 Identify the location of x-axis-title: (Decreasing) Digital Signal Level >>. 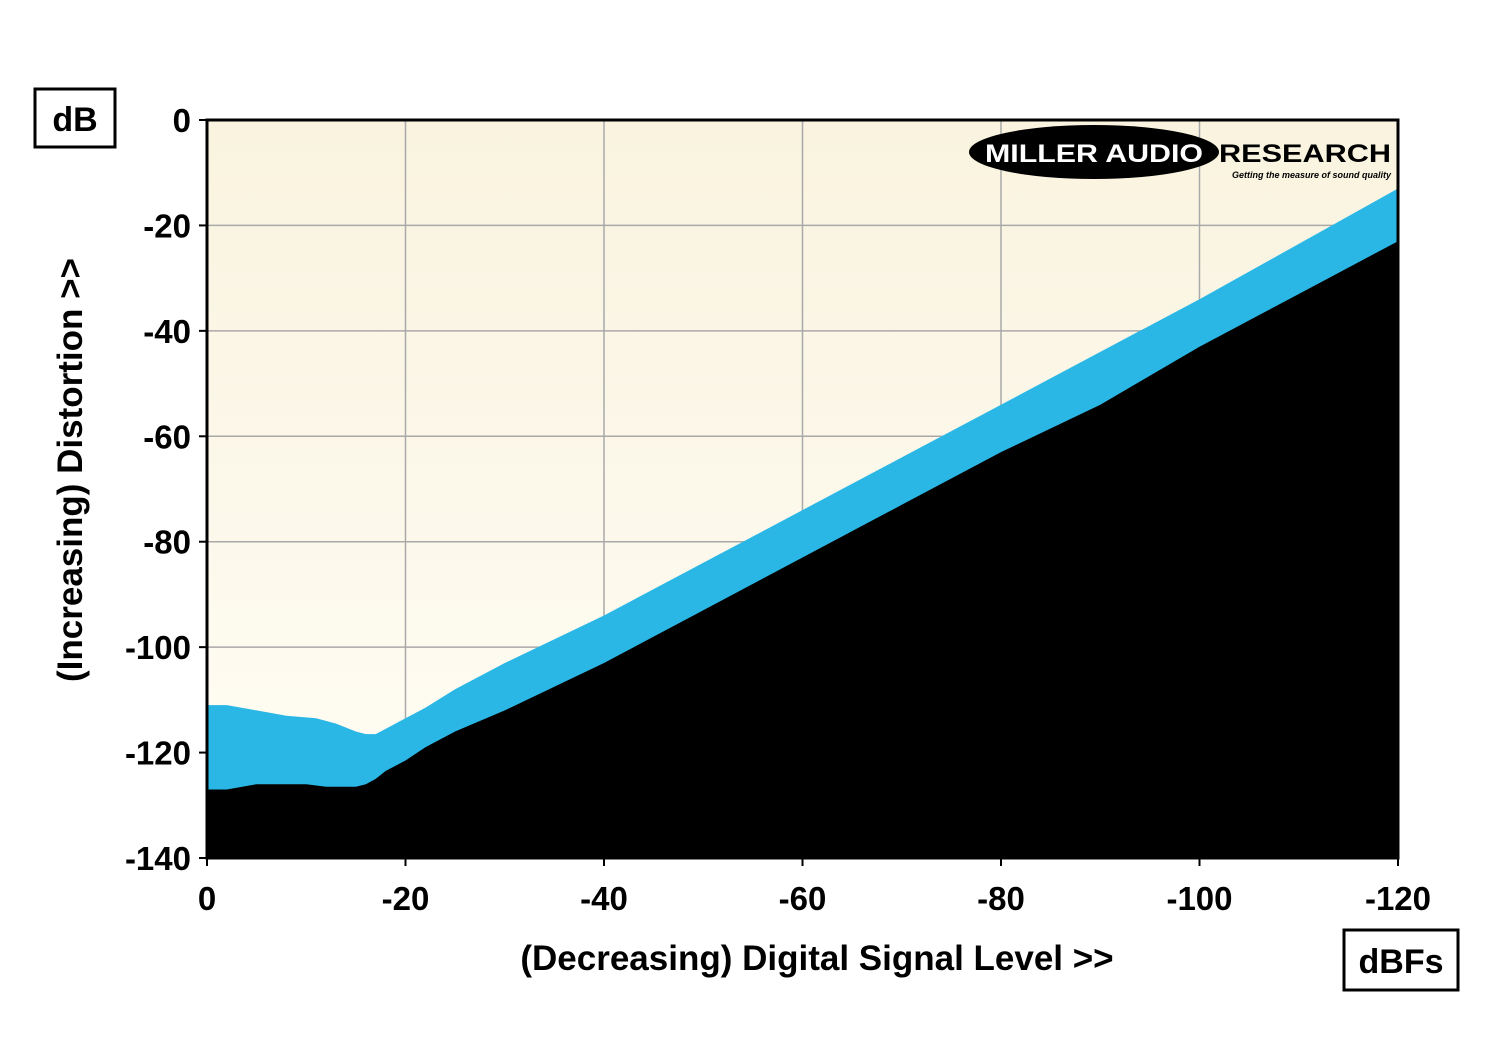
(816, 958).